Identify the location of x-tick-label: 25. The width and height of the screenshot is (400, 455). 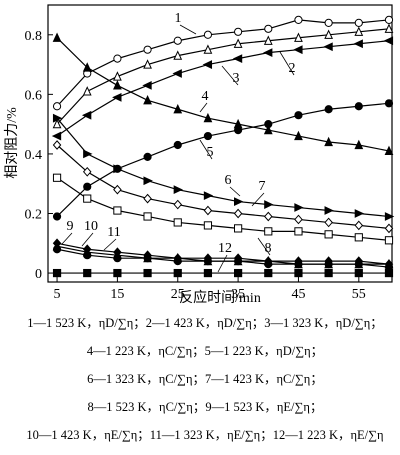
(178, 294).